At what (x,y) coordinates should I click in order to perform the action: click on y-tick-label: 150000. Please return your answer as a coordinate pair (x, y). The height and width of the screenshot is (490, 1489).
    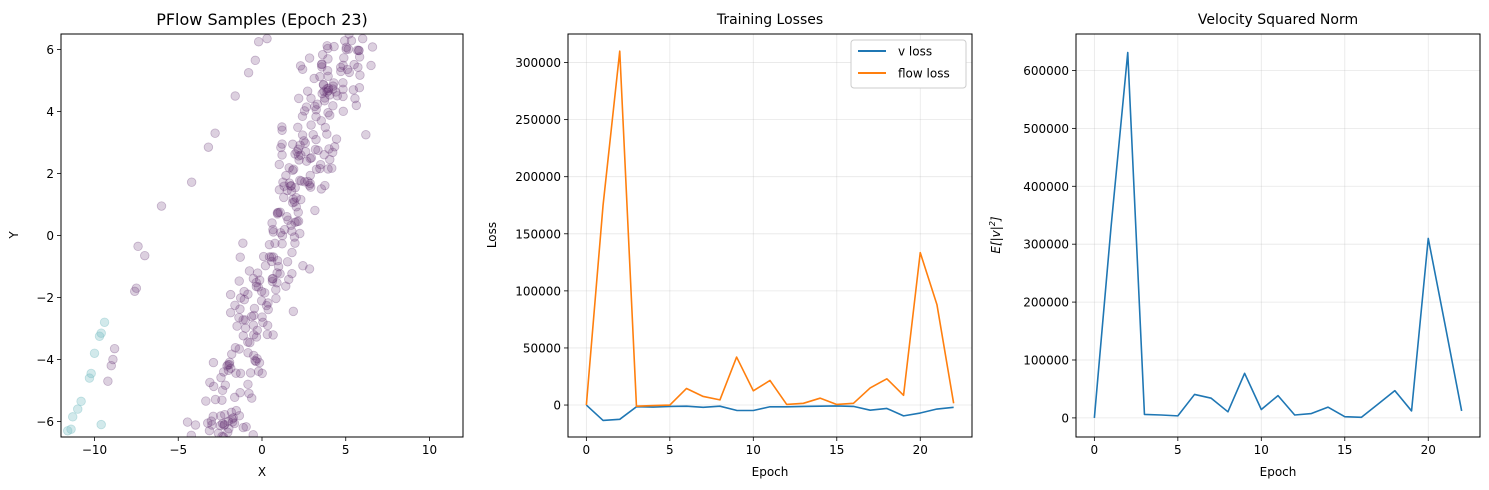
    Looking at the image, I should click on (538, 234).